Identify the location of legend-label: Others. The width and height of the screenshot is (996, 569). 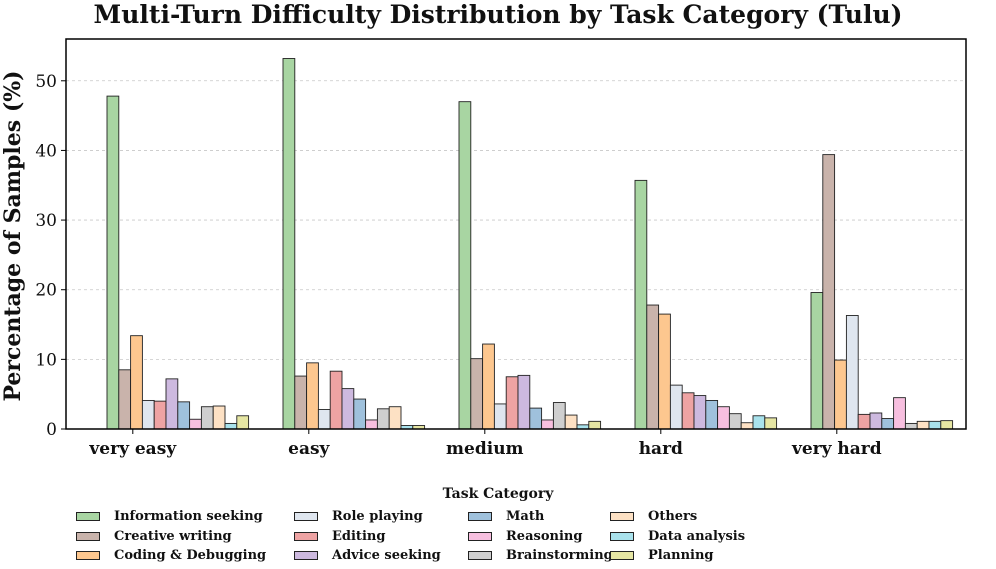
(673, 517).